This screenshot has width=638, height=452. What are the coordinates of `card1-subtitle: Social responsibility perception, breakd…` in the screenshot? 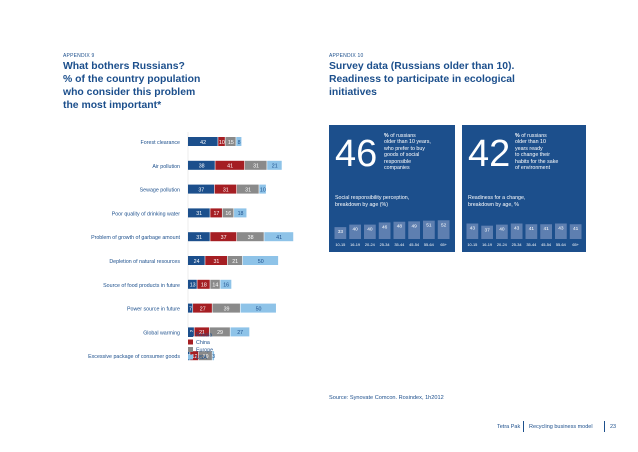 It's located at (372, 201).